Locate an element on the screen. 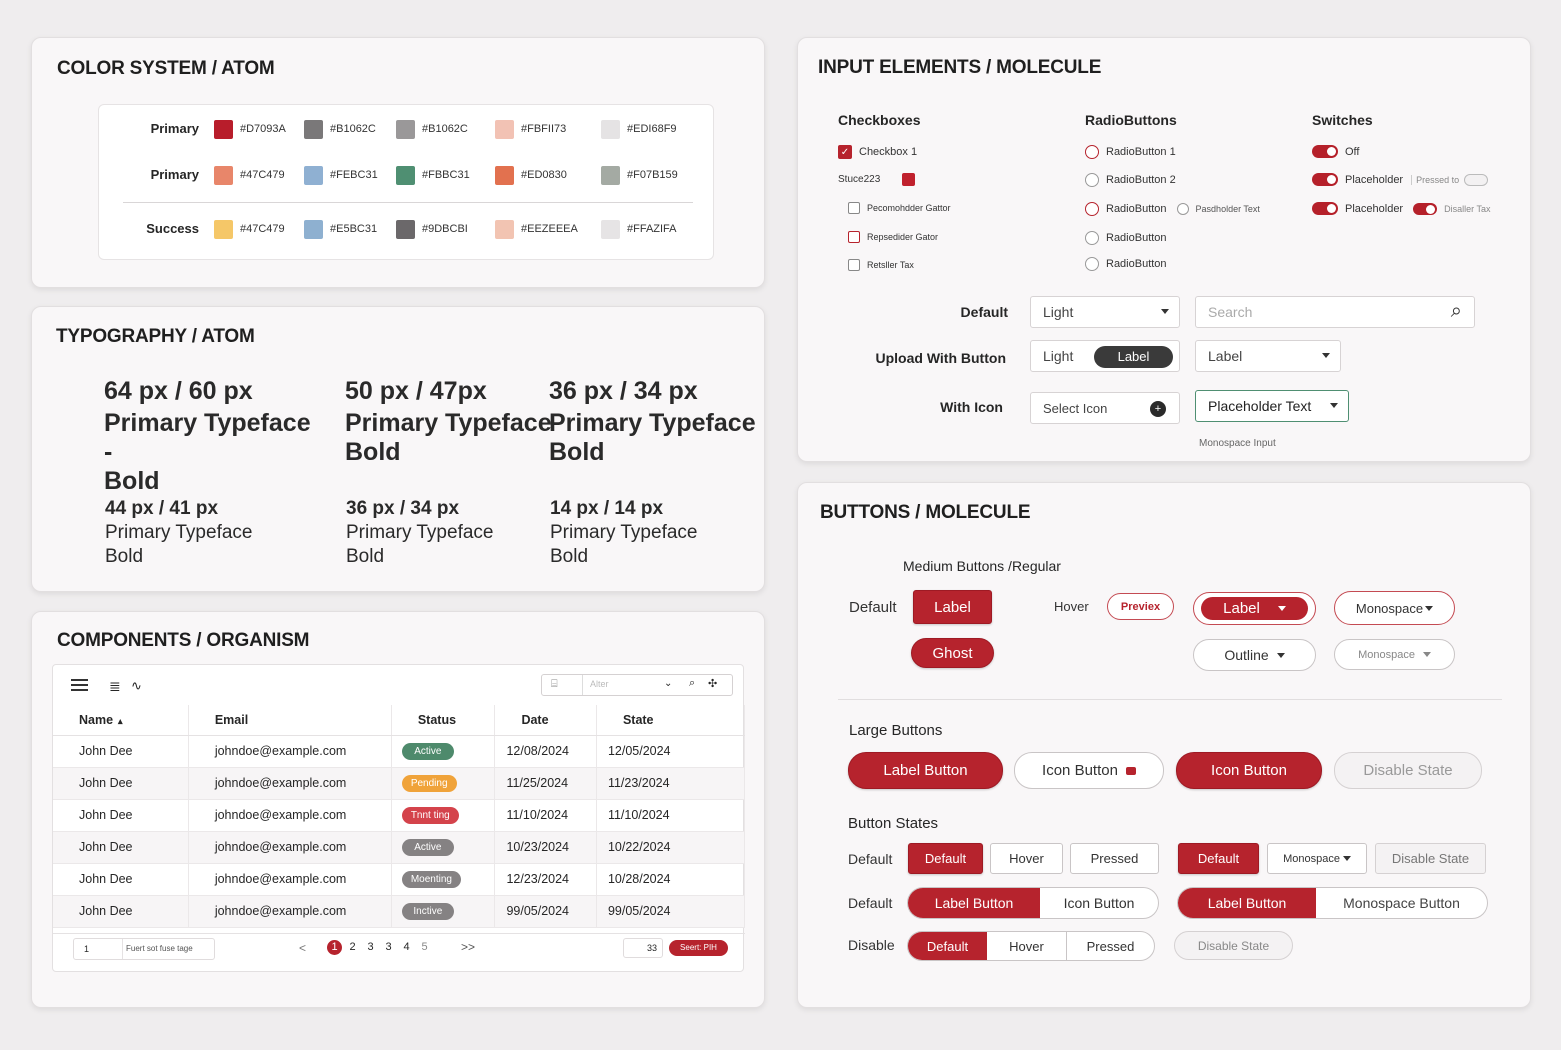 Image resolution: width=1561 pixels, height=1050 pixels. page-5: 4 is located at coordinates (406, 947).